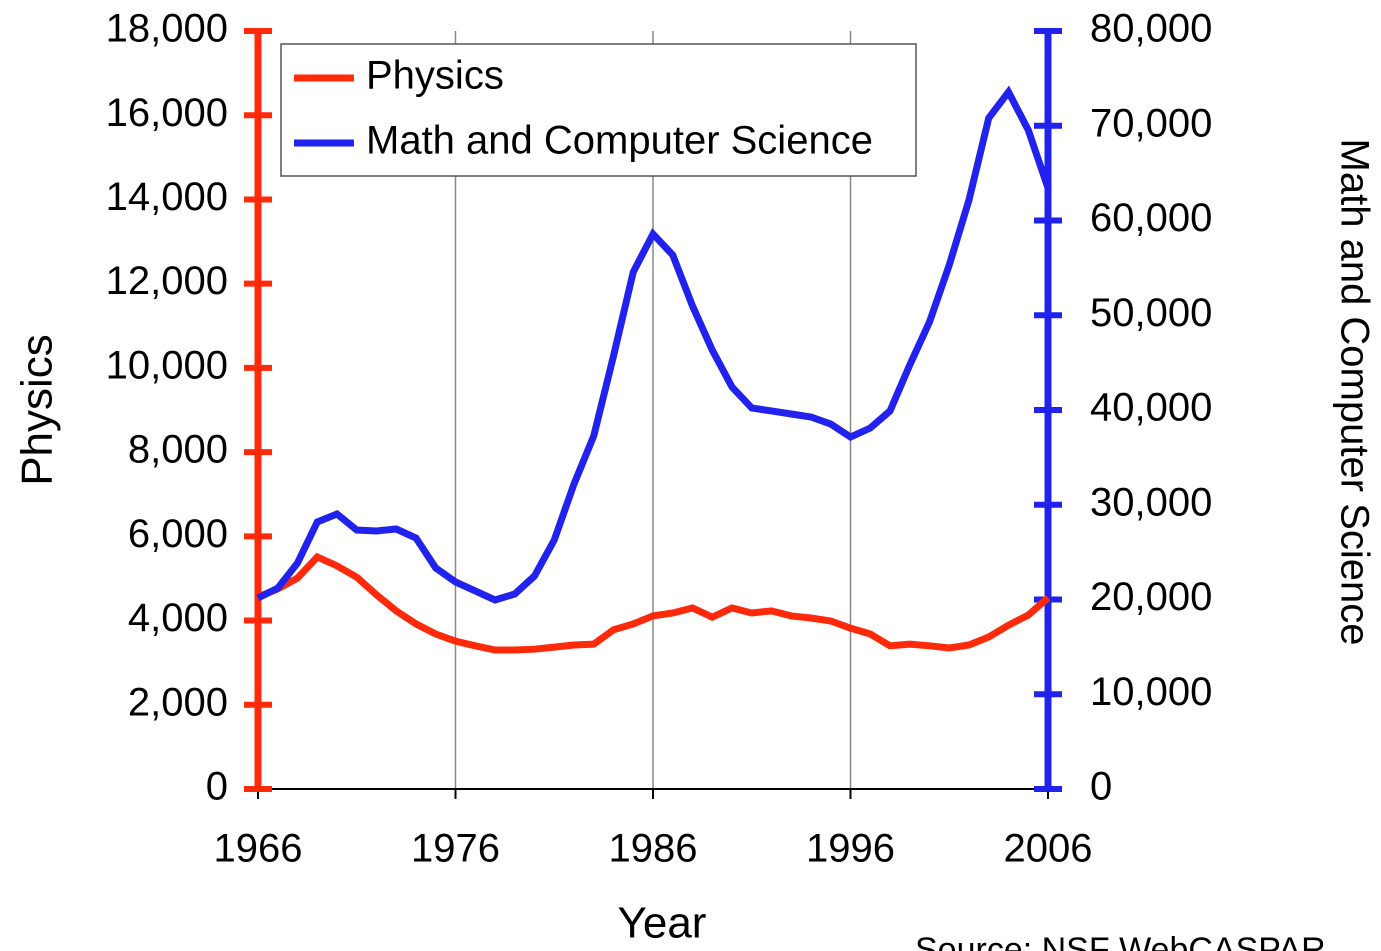 The image size is (1381, 951). Describe the element at coordinates (1151, 408) in the screenshot. I see `y2-tick-label: 40,000` at that location.